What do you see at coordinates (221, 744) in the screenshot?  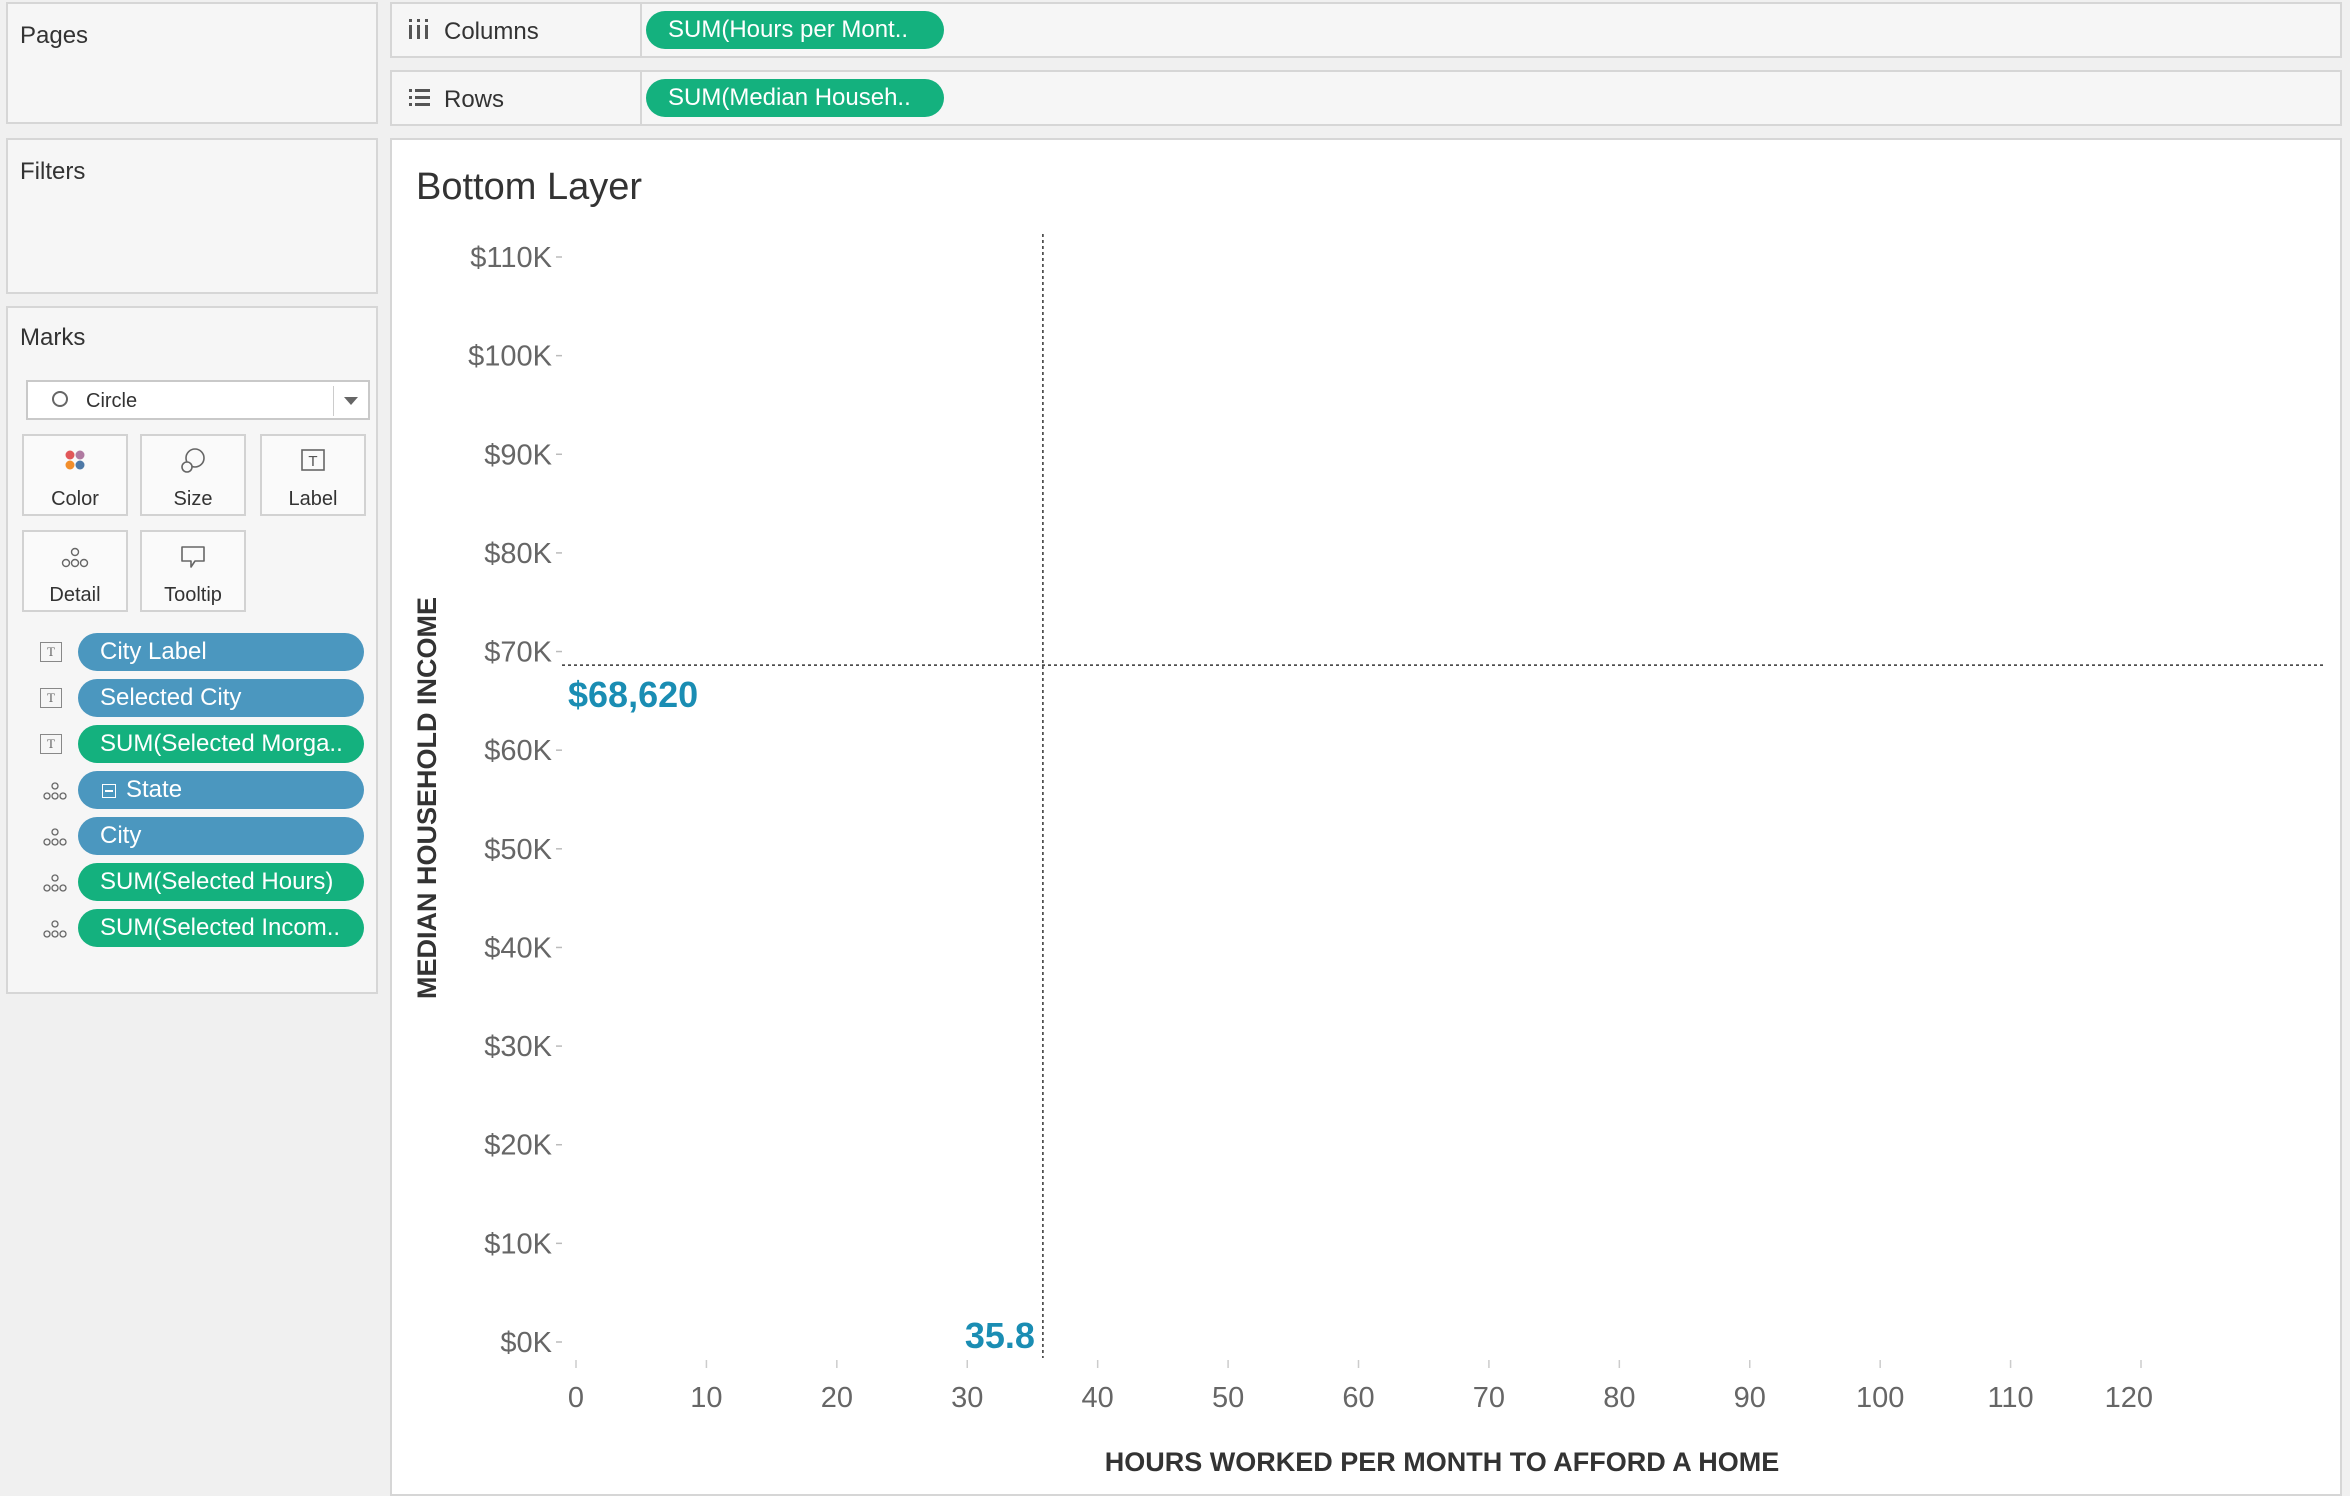 I see `field-pill-selected-morgage: SUM(Selected Morga..` at bounding box center [221, 744].